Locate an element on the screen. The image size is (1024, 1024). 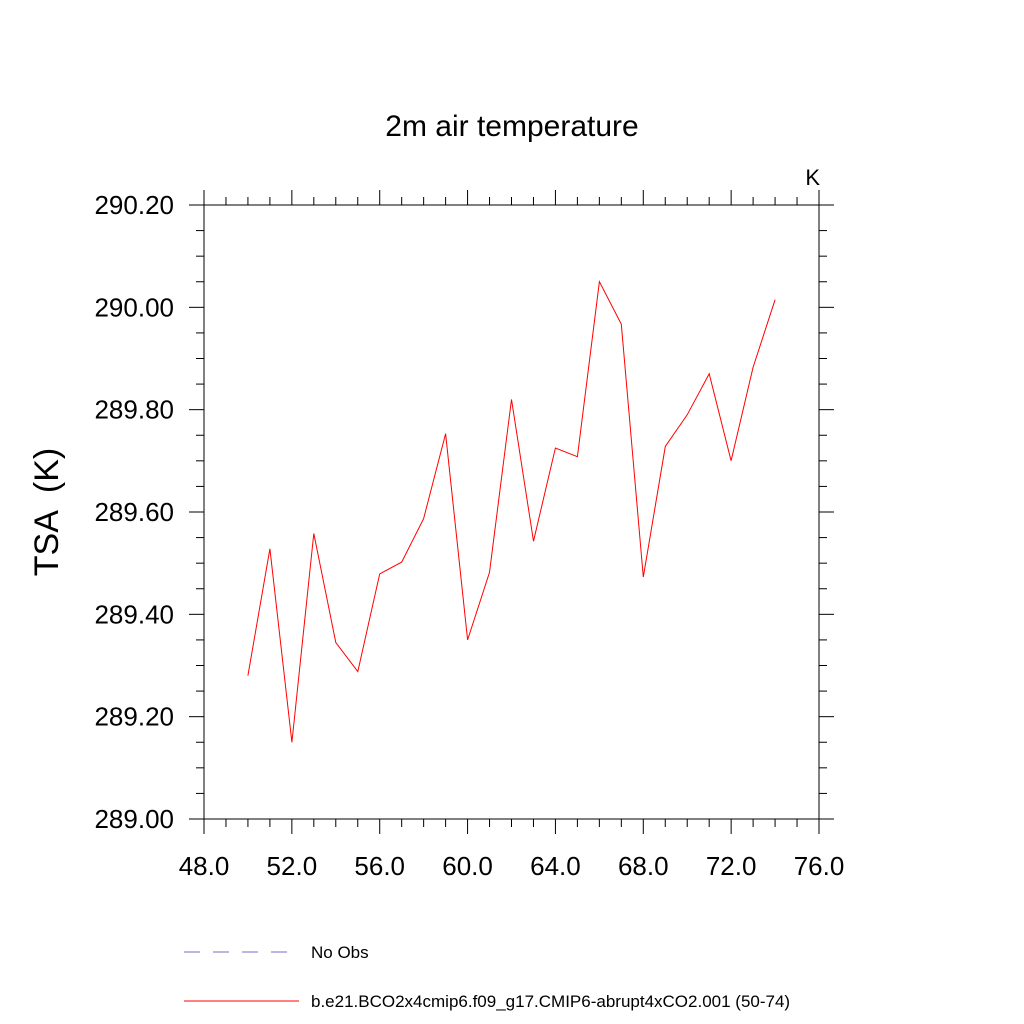
y-tick-label: 289.80 is located at coordinates (134, 410).